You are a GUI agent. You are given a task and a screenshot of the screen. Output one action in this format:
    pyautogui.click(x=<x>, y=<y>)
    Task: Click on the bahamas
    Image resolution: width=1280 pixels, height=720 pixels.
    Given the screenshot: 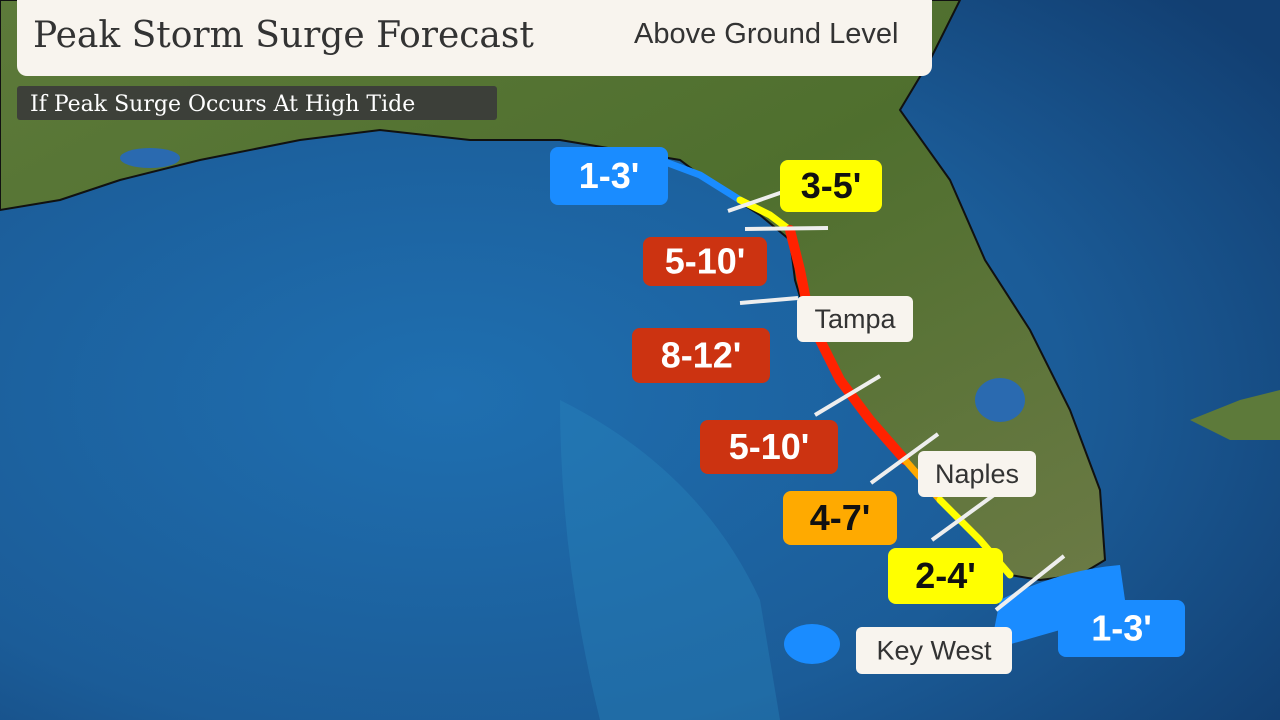 What is the action you would take?
    pyautogui.click(x=1235, y=415)
    